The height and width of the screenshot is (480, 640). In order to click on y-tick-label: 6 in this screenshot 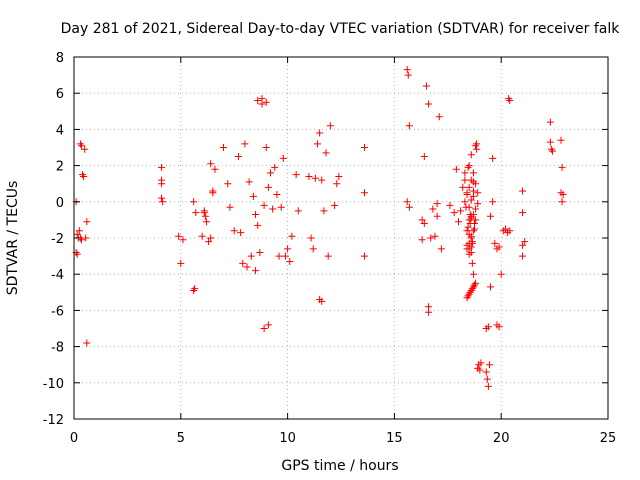, I will do `click(60, 94)`.